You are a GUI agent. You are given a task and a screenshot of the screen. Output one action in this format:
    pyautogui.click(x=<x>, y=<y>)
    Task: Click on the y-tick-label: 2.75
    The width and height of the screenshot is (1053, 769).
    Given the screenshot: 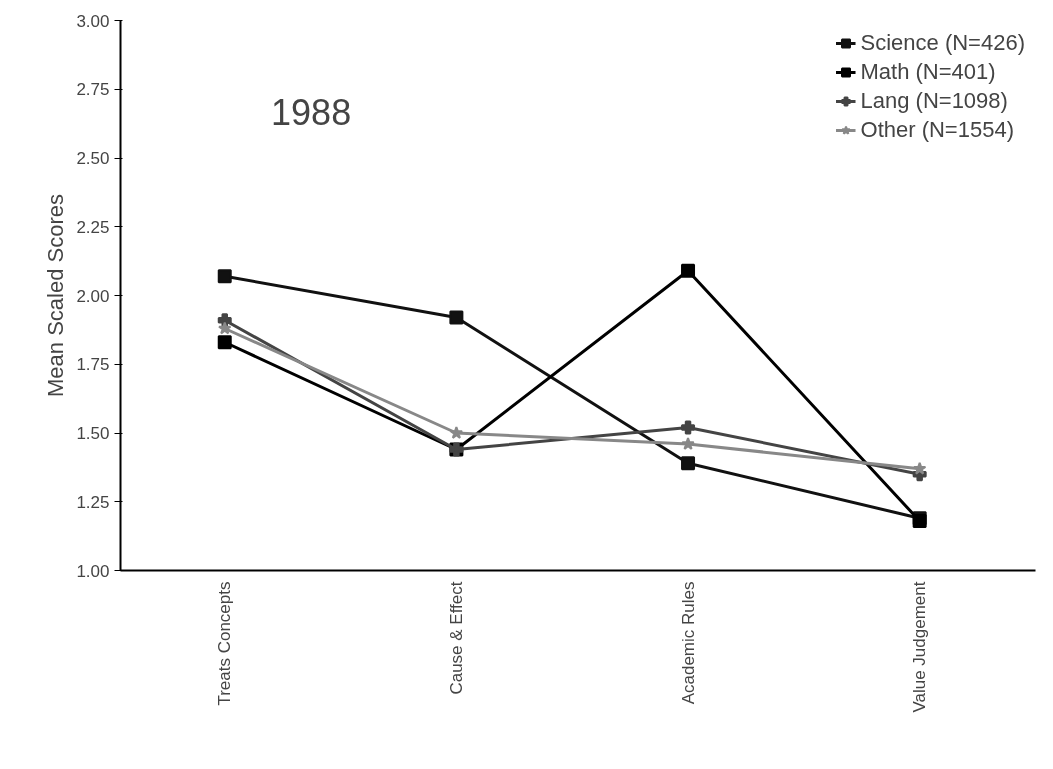 What is the action you would take?
    pyautogui.click(x=93, y=90)
    